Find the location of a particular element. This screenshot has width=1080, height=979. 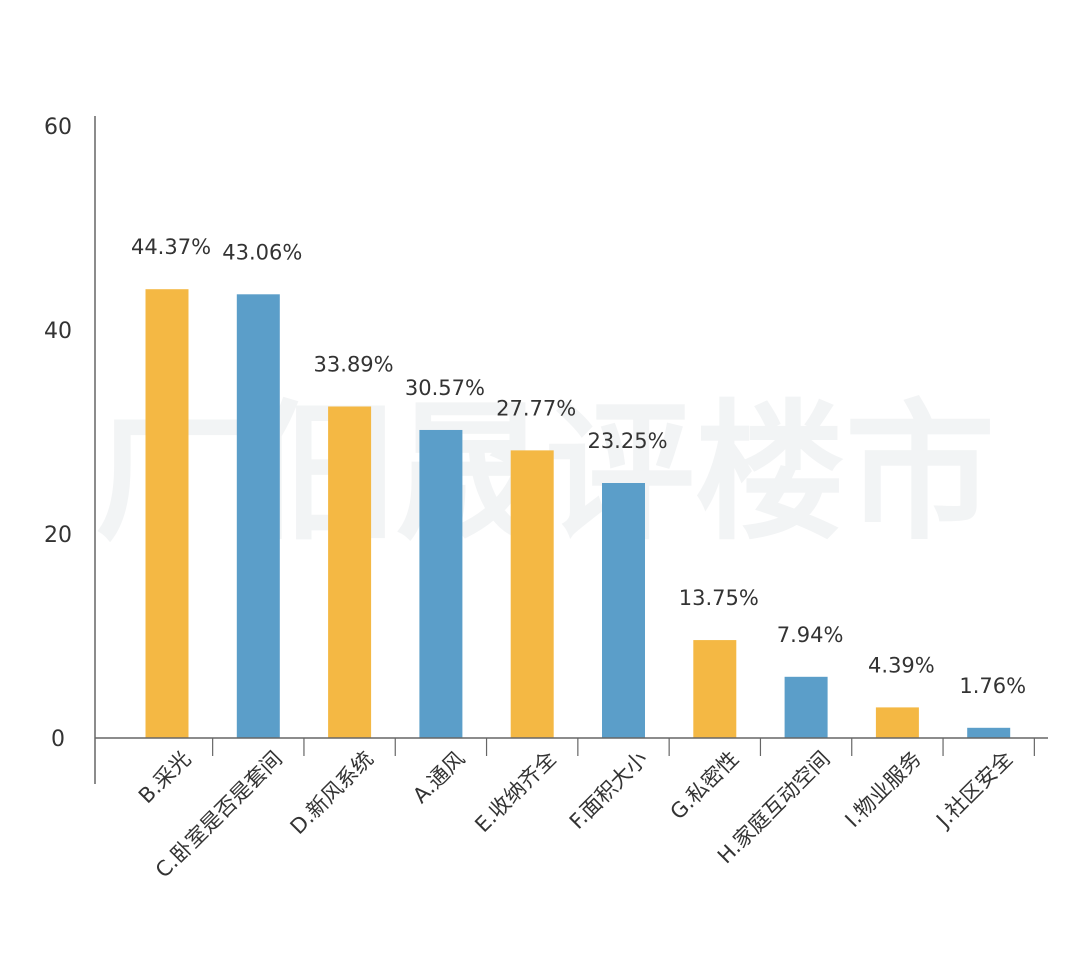

data-label: 1.76% is located at coordinates (992, 686).